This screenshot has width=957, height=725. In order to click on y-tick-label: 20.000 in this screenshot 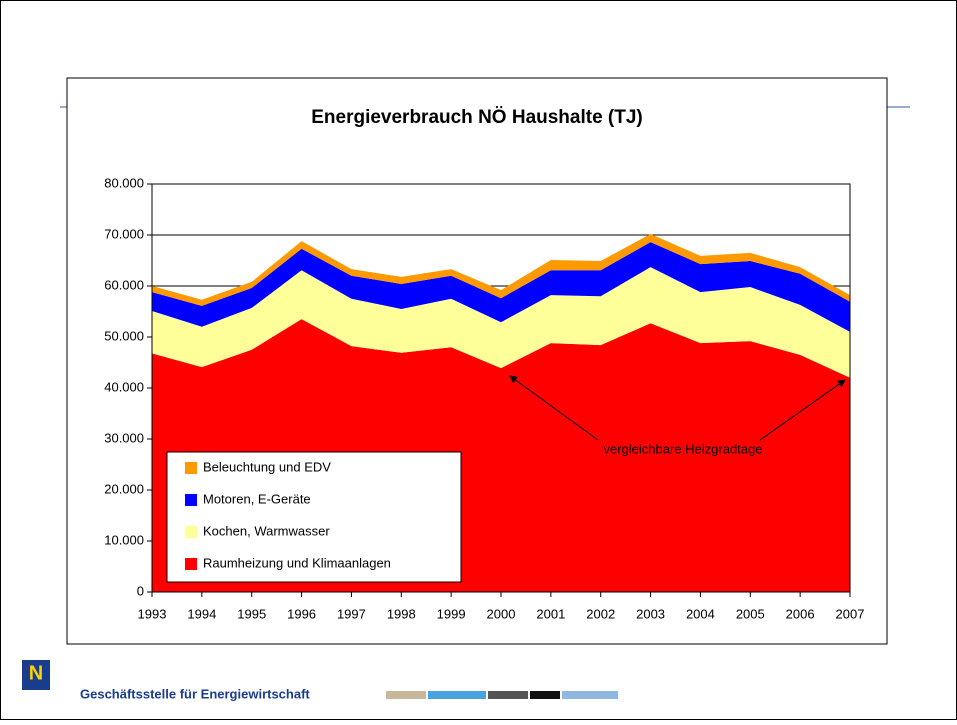, I will do `click(124, 488)`.